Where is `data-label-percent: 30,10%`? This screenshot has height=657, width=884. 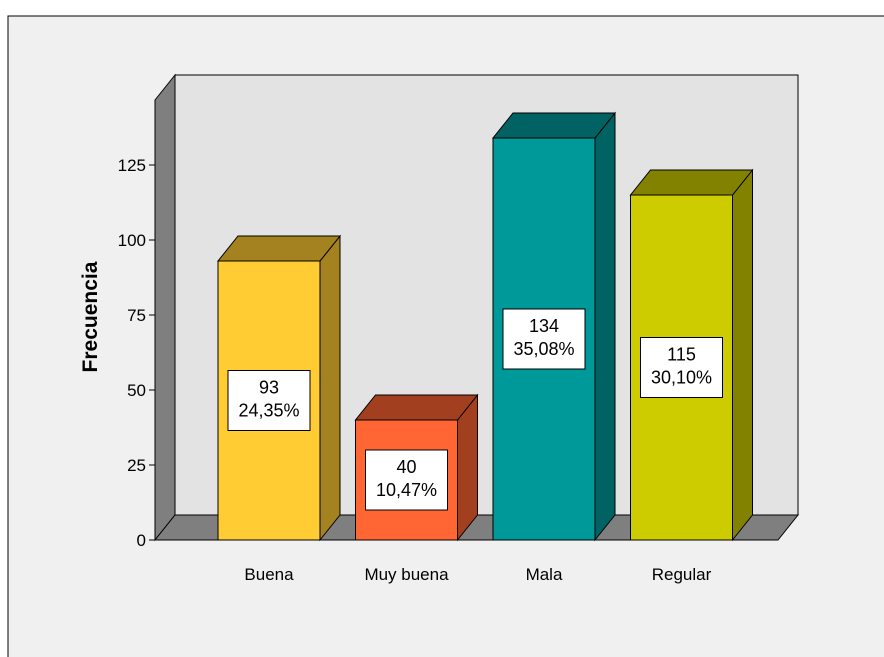
data-label-percent: 30,10% is located at coordinates (681, 378).